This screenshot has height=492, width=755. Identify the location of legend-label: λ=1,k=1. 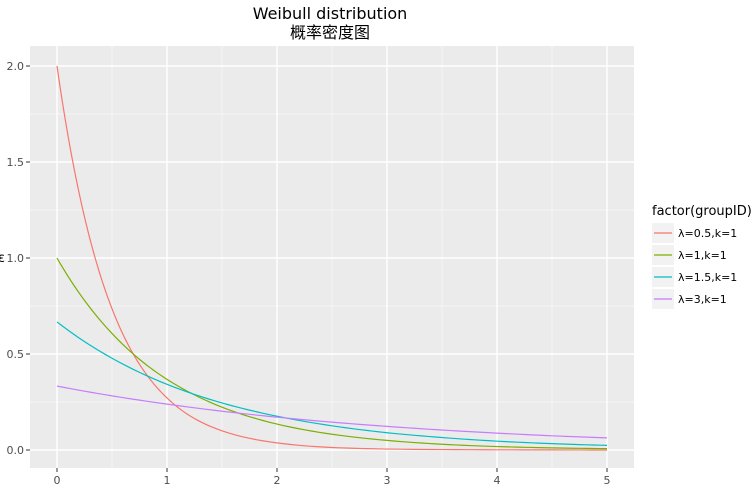
(702, 255).